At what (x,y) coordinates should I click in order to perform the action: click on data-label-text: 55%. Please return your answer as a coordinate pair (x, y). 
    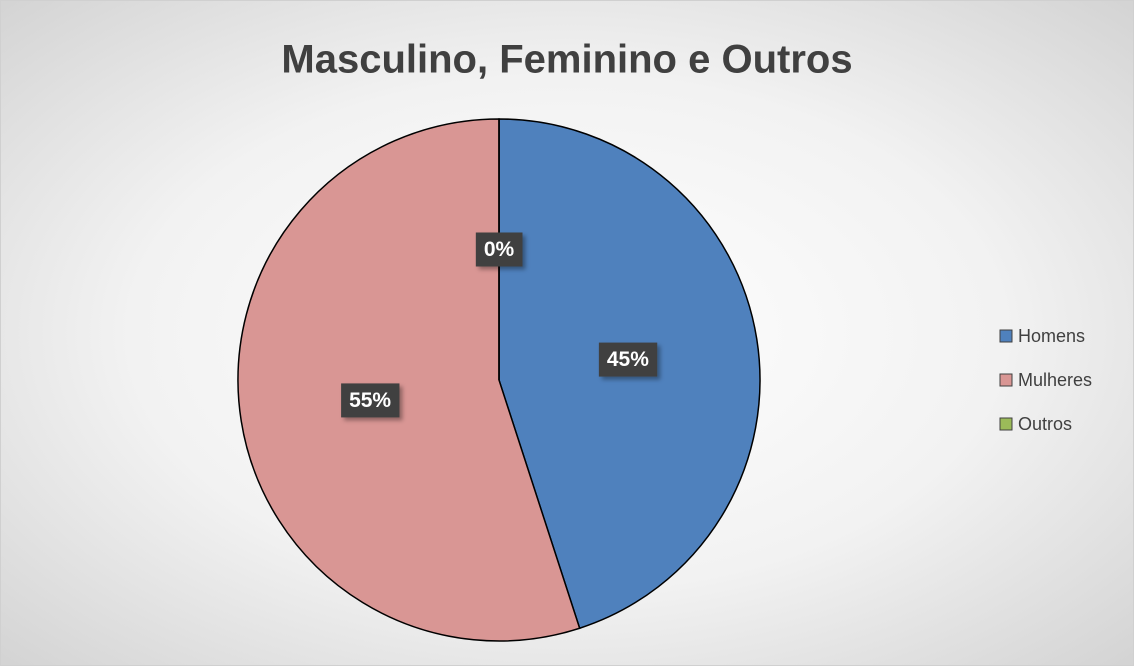
    Looking at the image, I should click on (370, 400).